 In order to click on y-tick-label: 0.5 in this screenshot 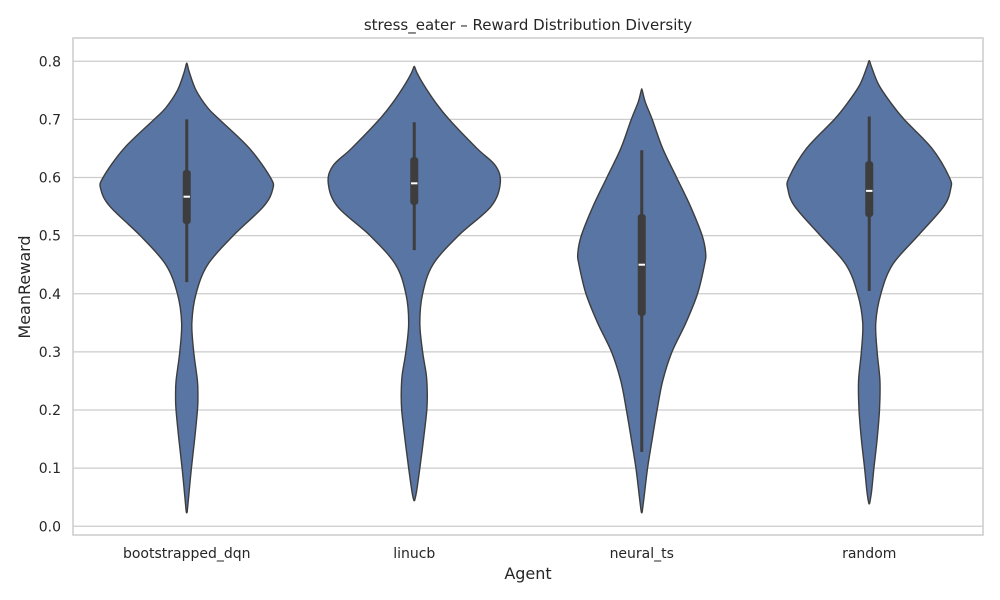, I will do `click(50, 237)`.